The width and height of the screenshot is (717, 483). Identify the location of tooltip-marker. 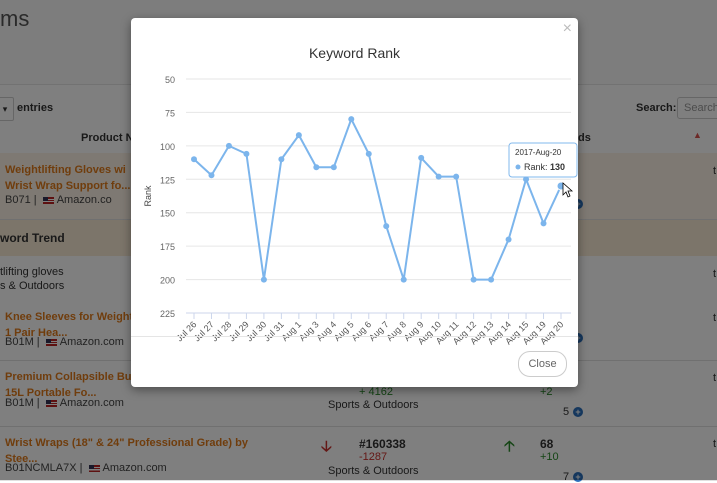
(518, 167).